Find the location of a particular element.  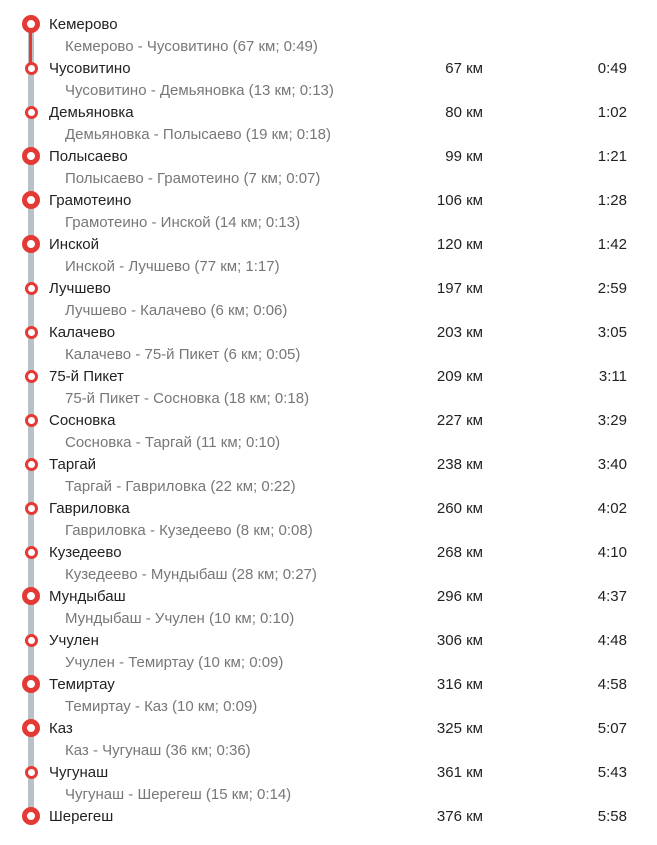

station-time: 3:29 is located at coordinates (612, 420).